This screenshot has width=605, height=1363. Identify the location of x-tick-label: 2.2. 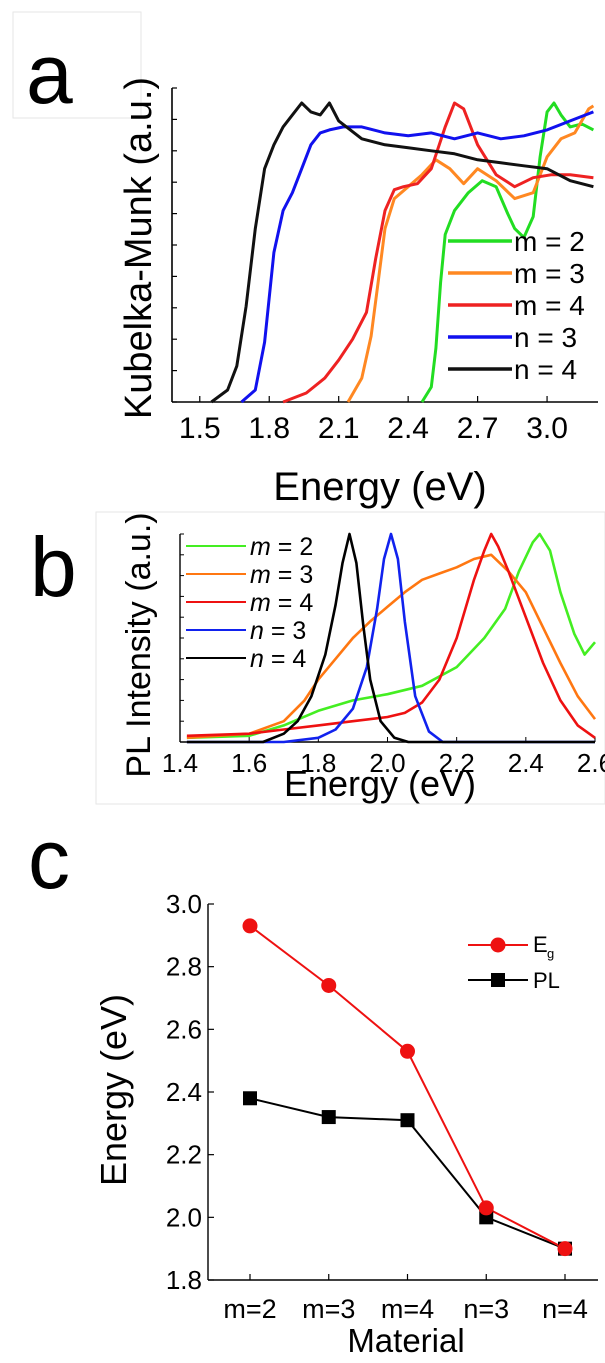
(457, 763).